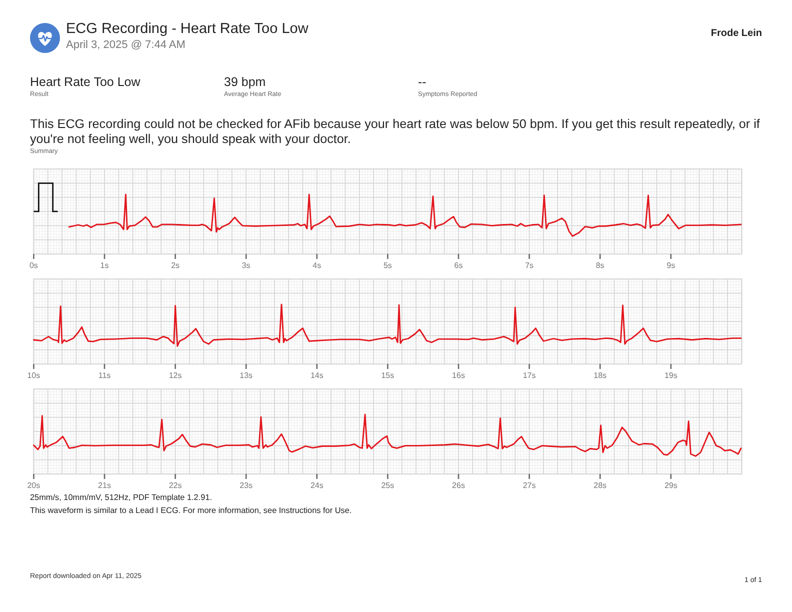 The width and height of the screenshot is (792, 612). What do you see at coordinates (246, 375) in the screenshot?
I see `x-tick-label: 13s` at bounding box center [246, 375].